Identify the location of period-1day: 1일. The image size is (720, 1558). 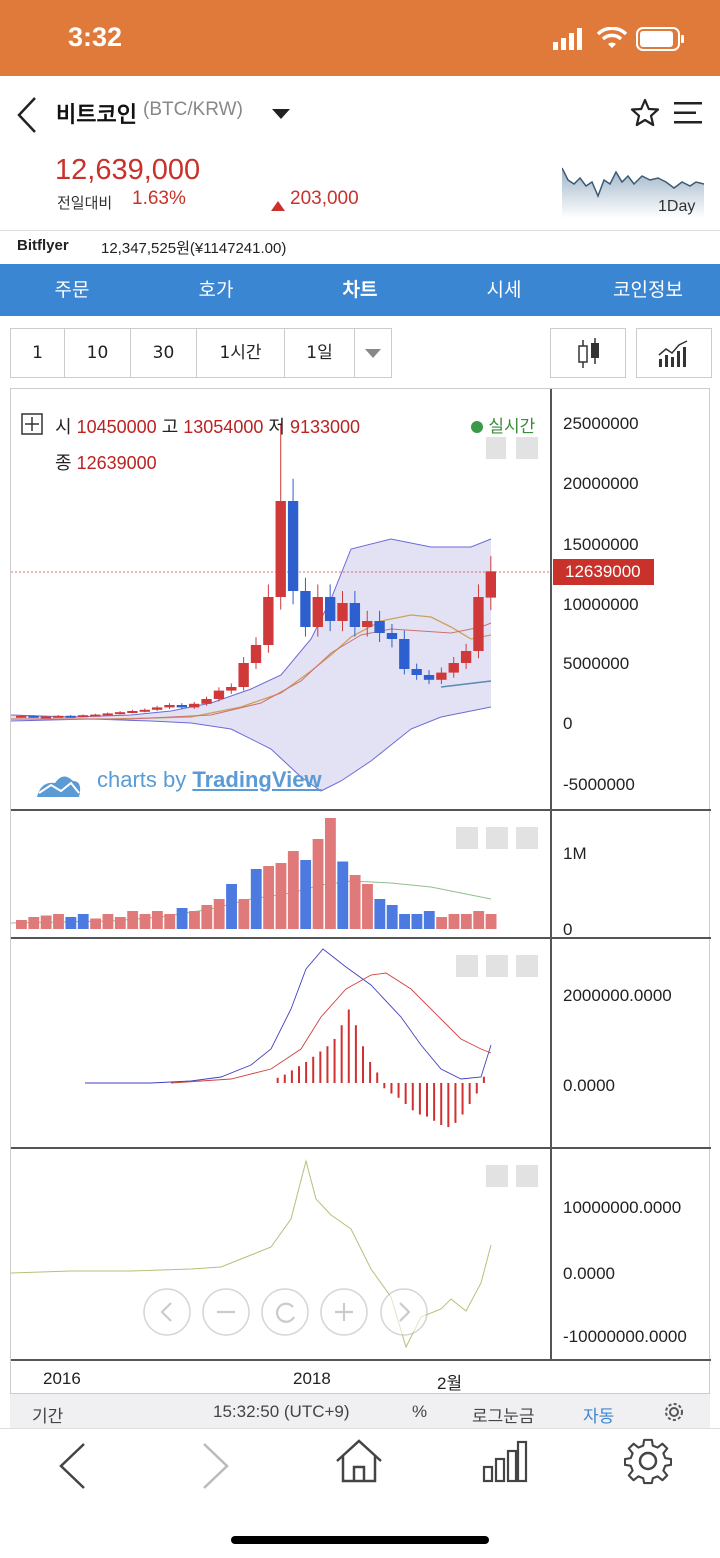
(320, 353).